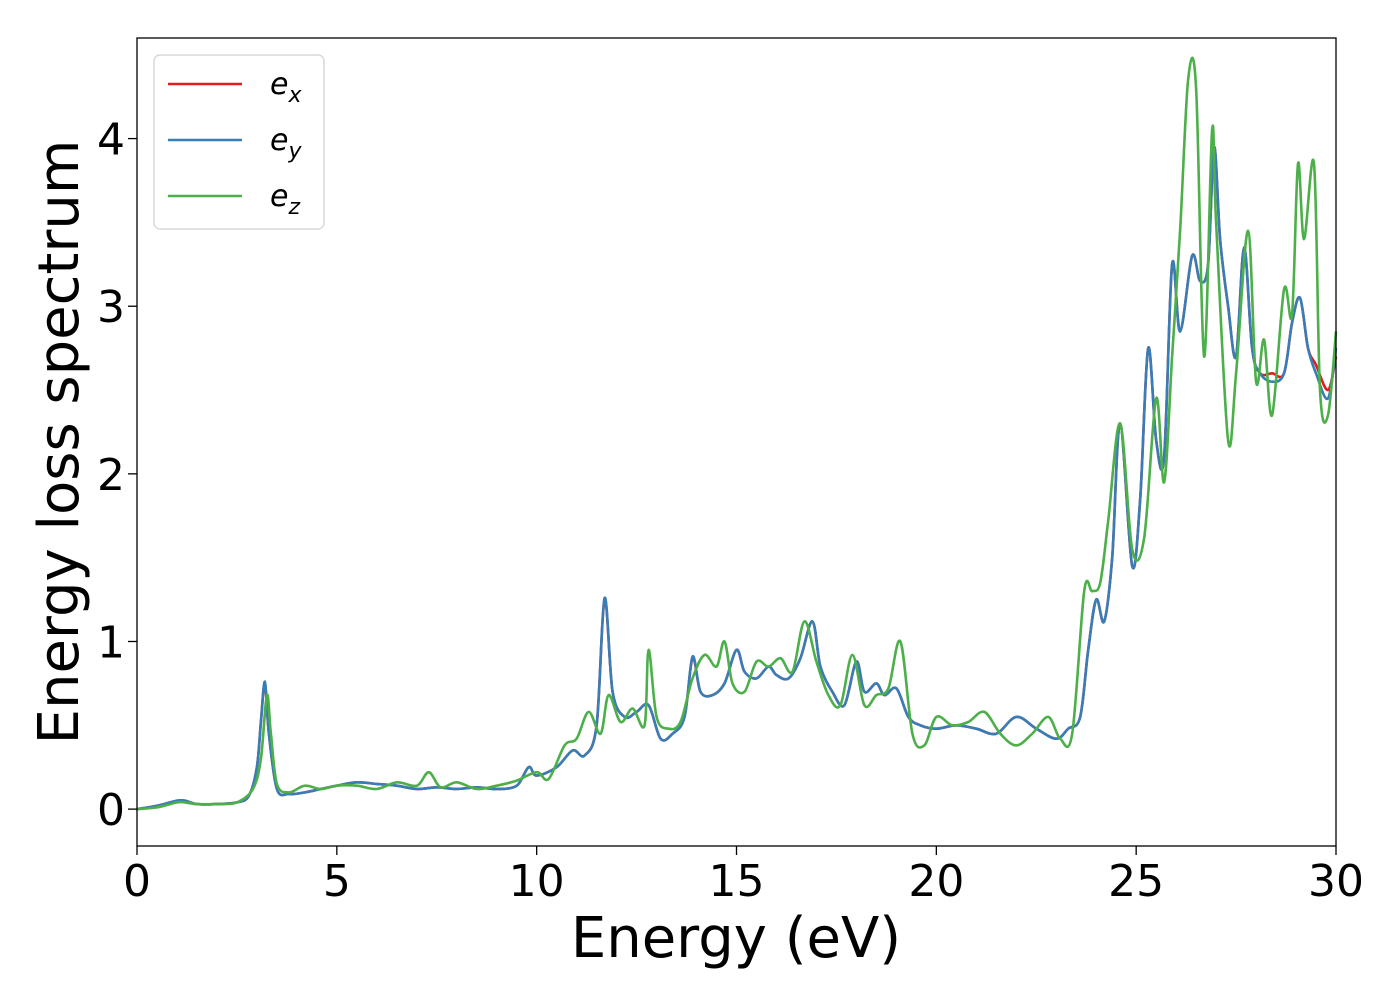  Describe the element at coordinates (1136, 881) in the screenshot. I see `x-tick-label: 25` at that location.